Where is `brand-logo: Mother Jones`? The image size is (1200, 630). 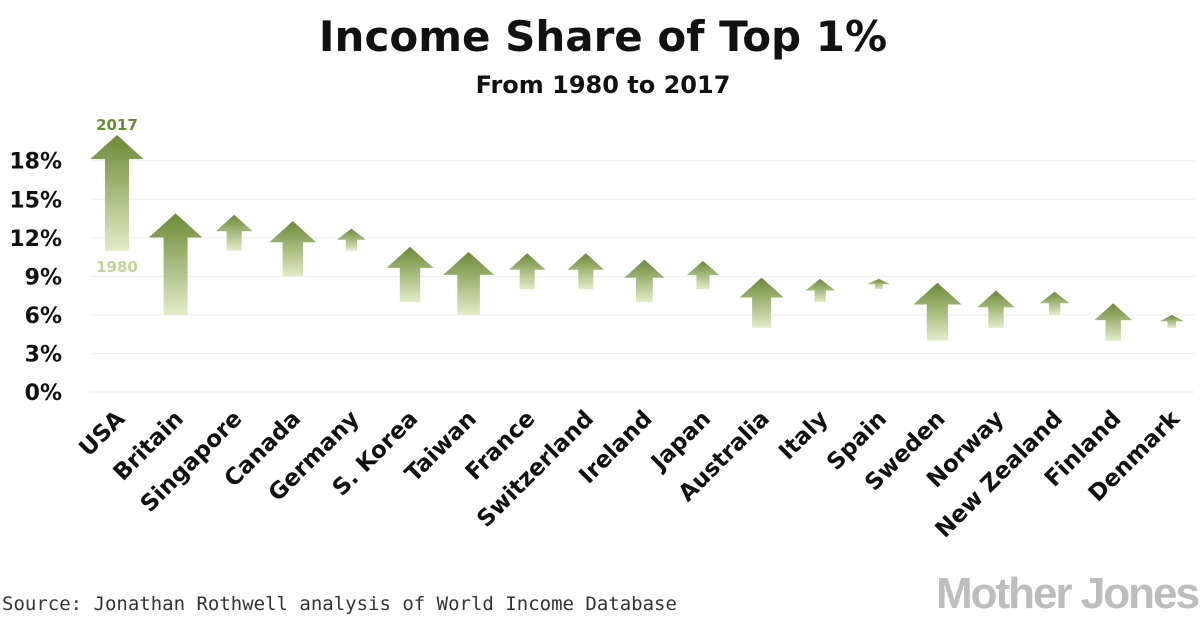
brand-logo: Mother Jones is located at coordinates (1067, 593).